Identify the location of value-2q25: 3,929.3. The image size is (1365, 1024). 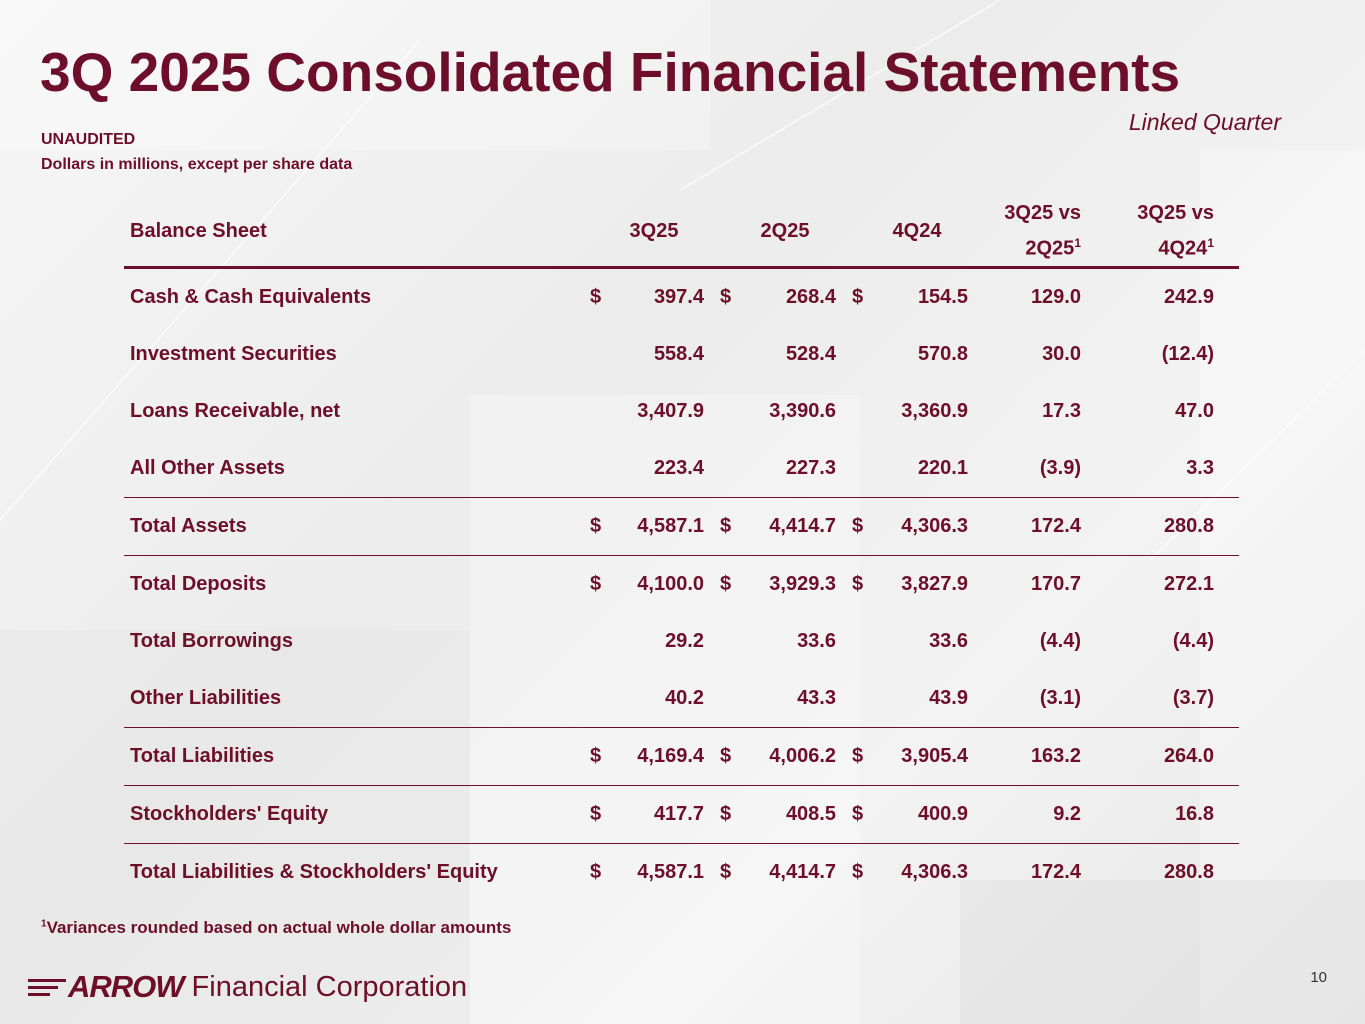
(786, 584).